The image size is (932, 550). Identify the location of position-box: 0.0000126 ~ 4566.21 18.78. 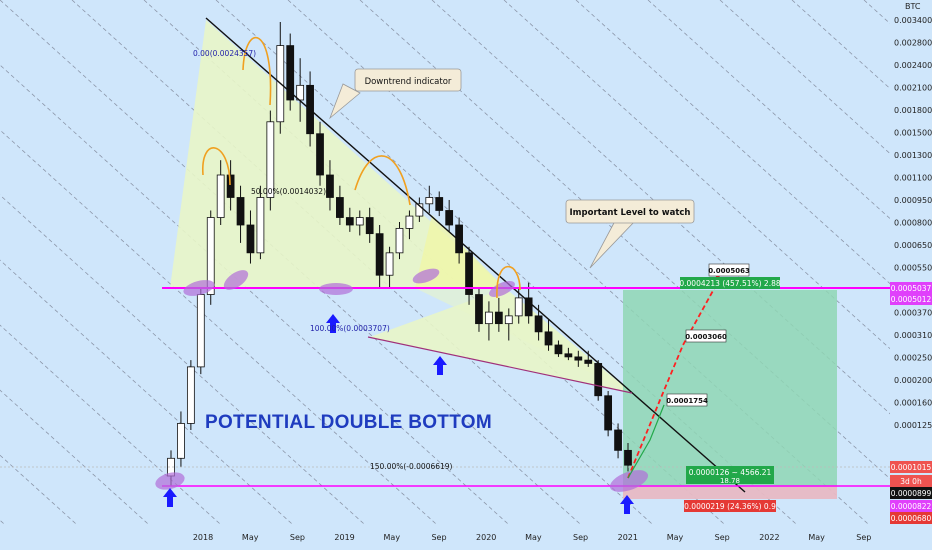
(730, 475).